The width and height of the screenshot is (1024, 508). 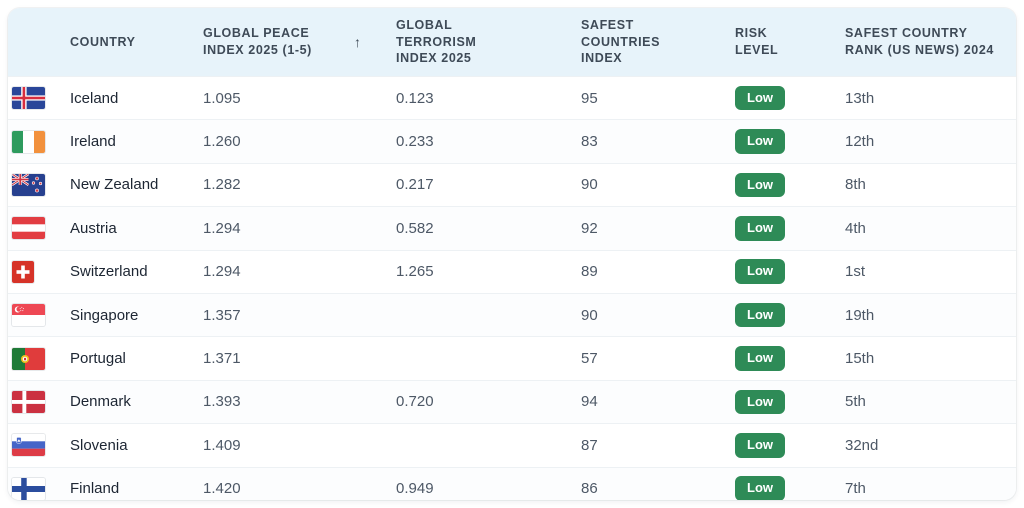 I want to click on column-header-safest-country-rank: SAFEST COUNTRY RANK (US NEWS) 2024, so click(x=930, y=42).